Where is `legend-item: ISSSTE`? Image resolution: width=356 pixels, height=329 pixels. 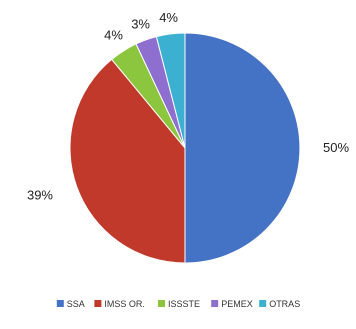
legend-item: ISSSTE is located at coordinates (179, 304).